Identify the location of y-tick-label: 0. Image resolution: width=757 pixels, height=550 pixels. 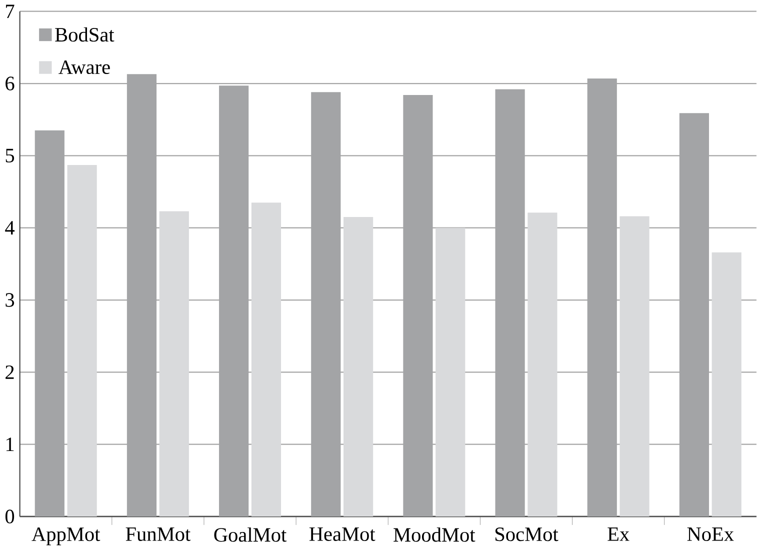
(9, 517).